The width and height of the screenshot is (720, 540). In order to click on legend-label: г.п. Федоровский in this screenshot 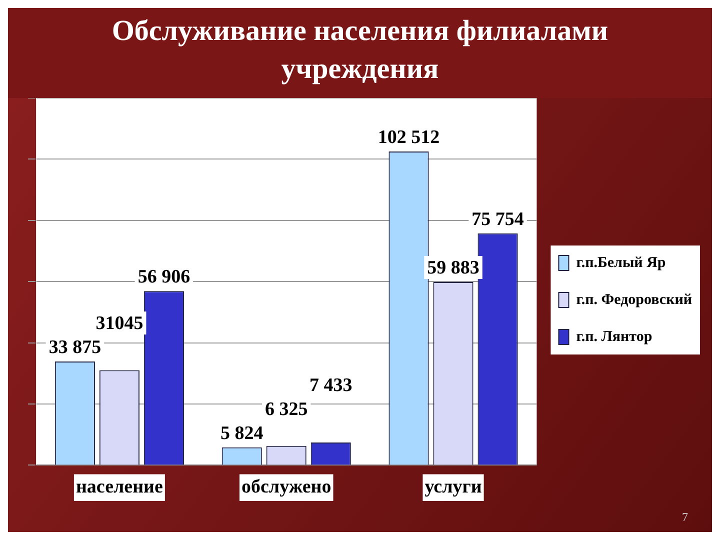, I will do `click(634, 300)`.